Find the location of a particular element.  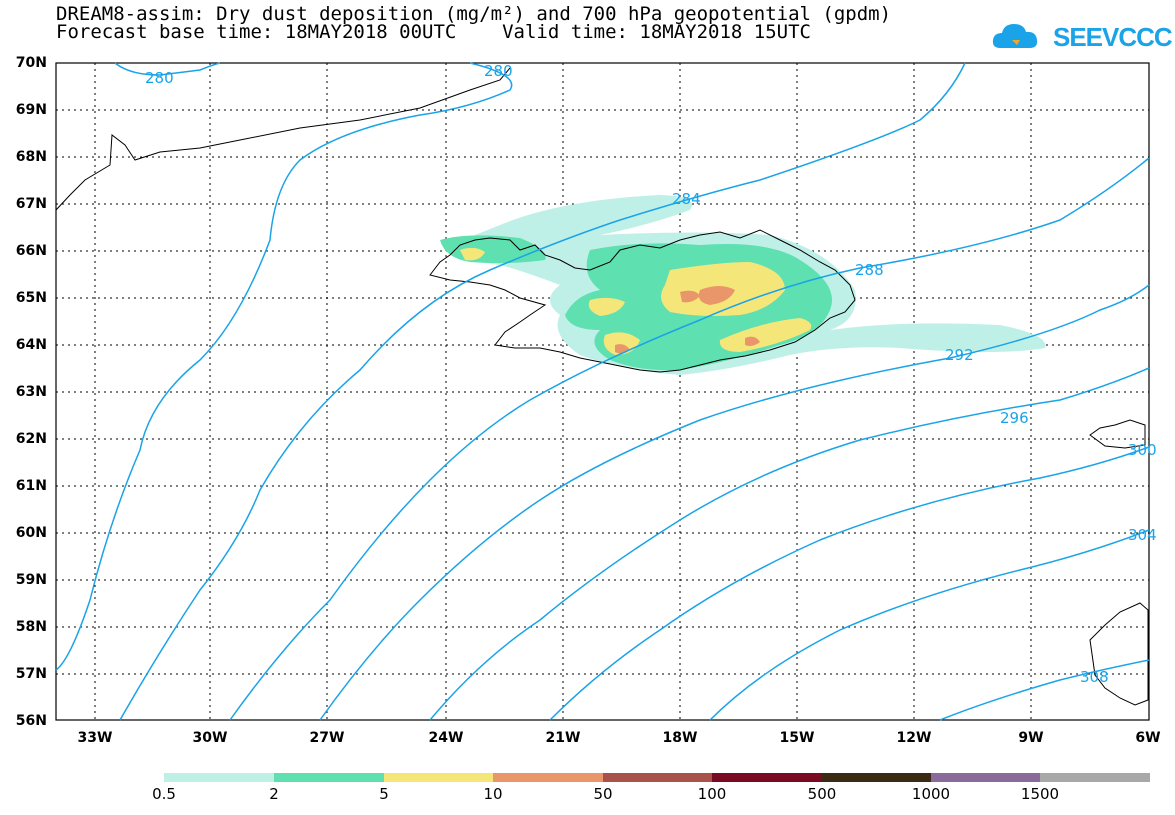

lat-label: 56N is located at coordinates (31, 721).